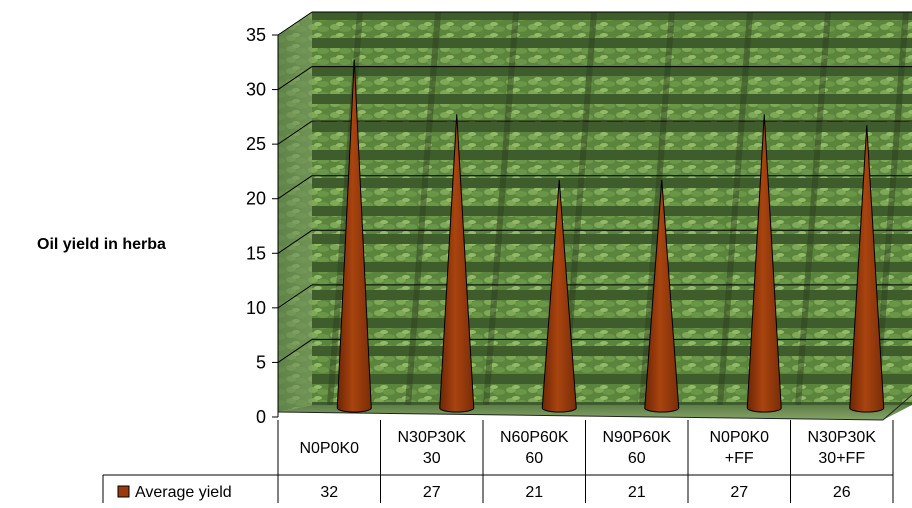  What do you see at coordinates (534, 437) in the screenshot?
I see `x-tick-label: N60P60K` at bounding box center [534, 437].